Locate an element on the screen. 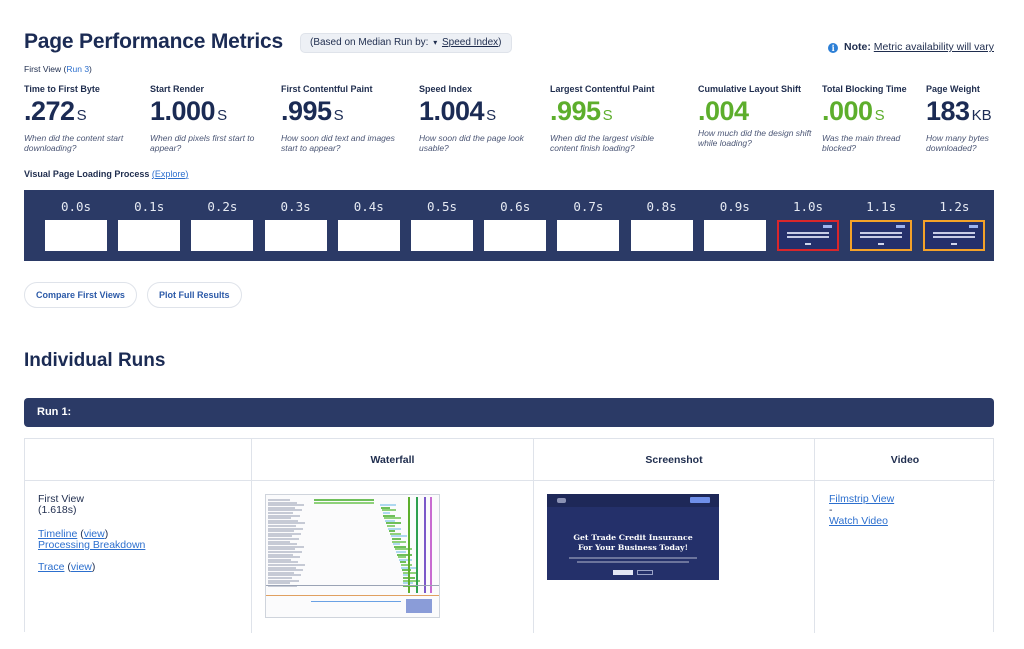 The width and height of the screenshot is (1024, 649). filmstrip-frame: 0.1s is located at coordinates (149, 225).